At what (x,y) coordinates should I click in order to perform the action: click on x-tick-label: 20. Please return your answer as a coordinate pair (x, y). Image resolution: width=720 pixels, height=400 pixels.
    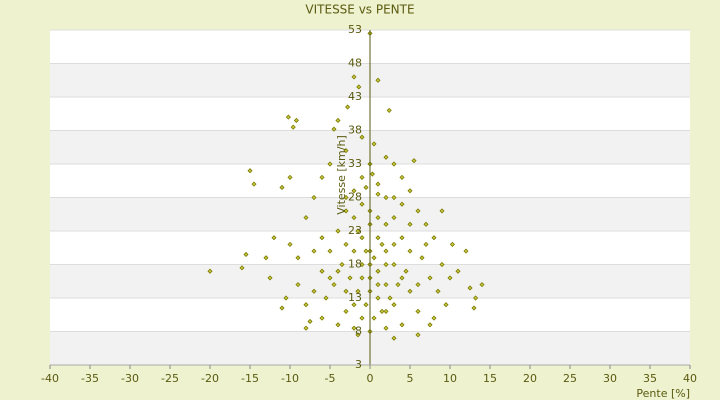
    Looking at the image, I should click on (530, 378).